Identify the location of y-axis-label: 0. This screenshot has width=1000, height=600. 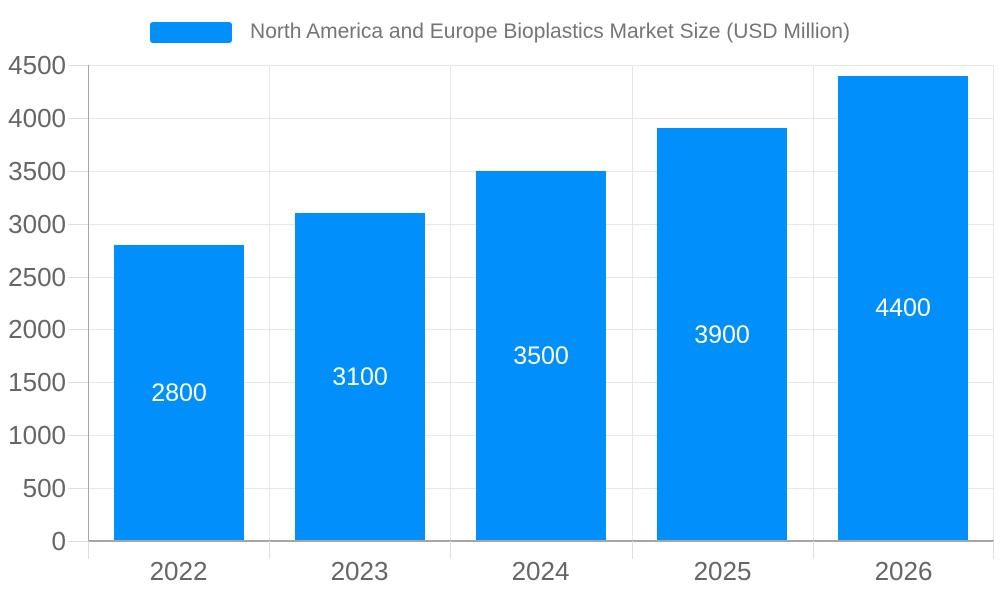
(58, 541).